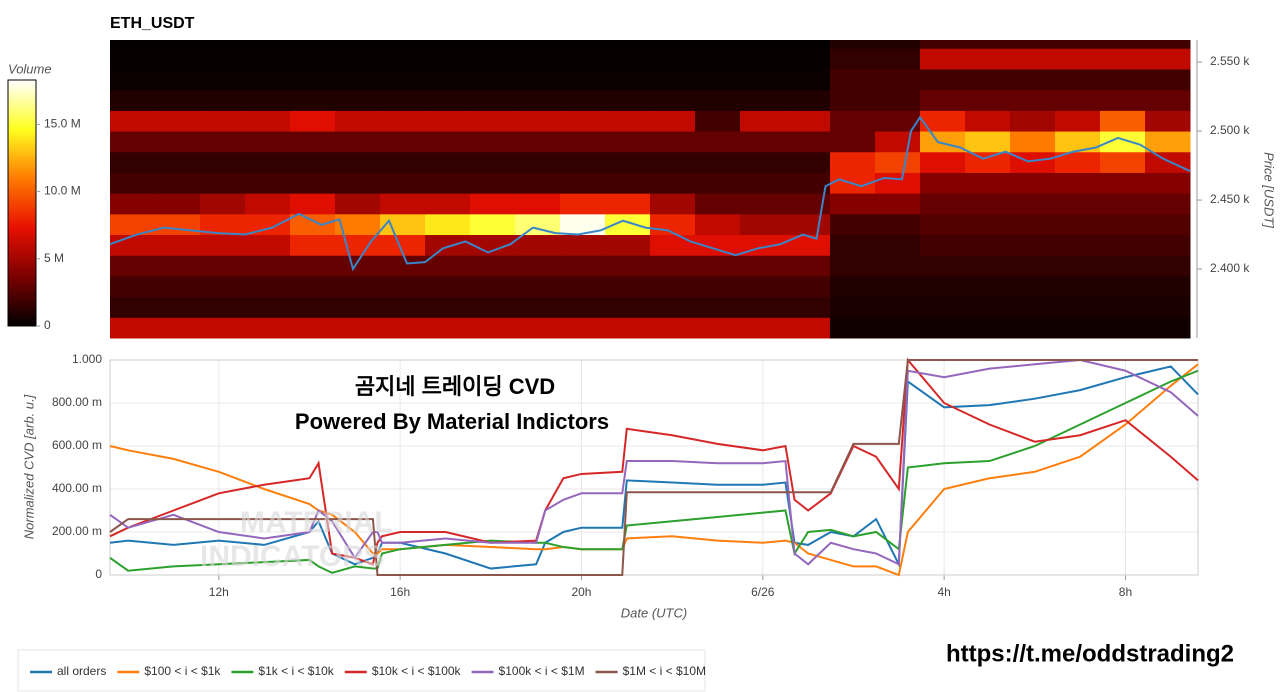 This screenshot has width=1280, height=692. I want to click on legend-label: $100 < i < $1k, so click(182, 671).